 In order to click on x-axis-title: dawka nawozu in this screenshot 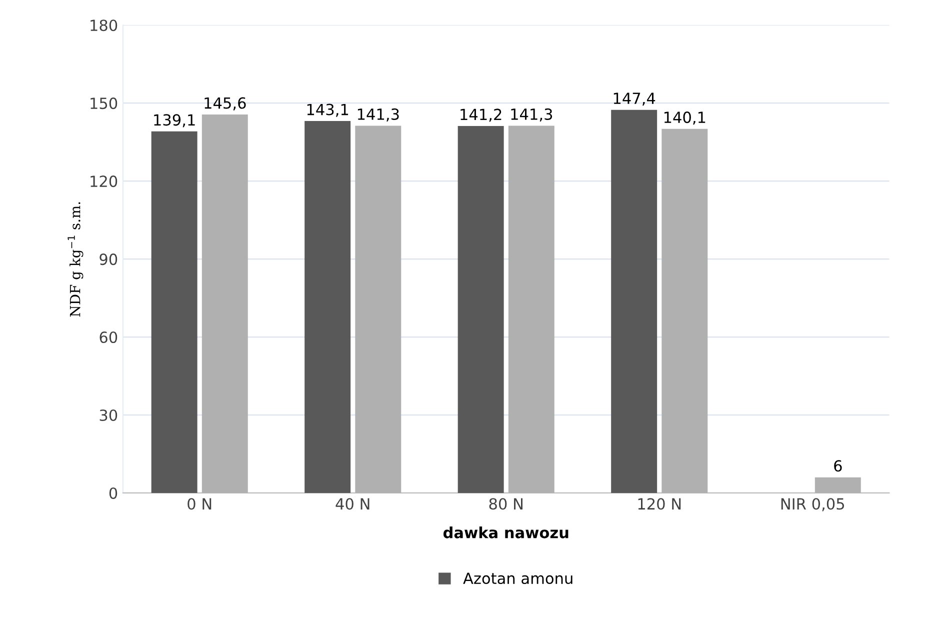, I will do `click(505, 532)`.